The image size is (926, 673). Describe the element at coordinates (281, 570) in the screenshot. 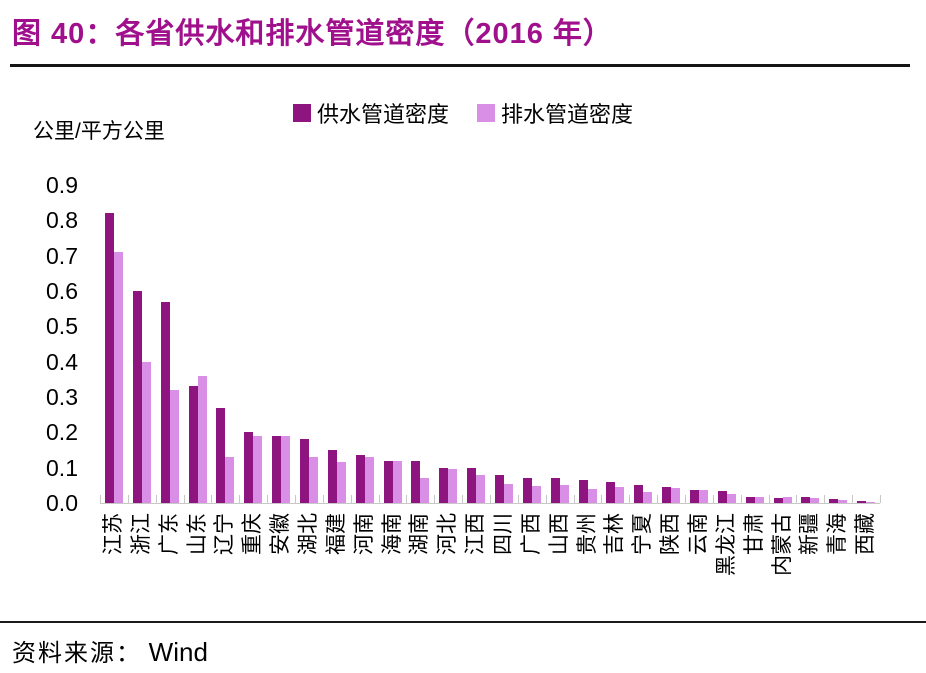

I see `x-axis-label-cell: 安徽` at that location.